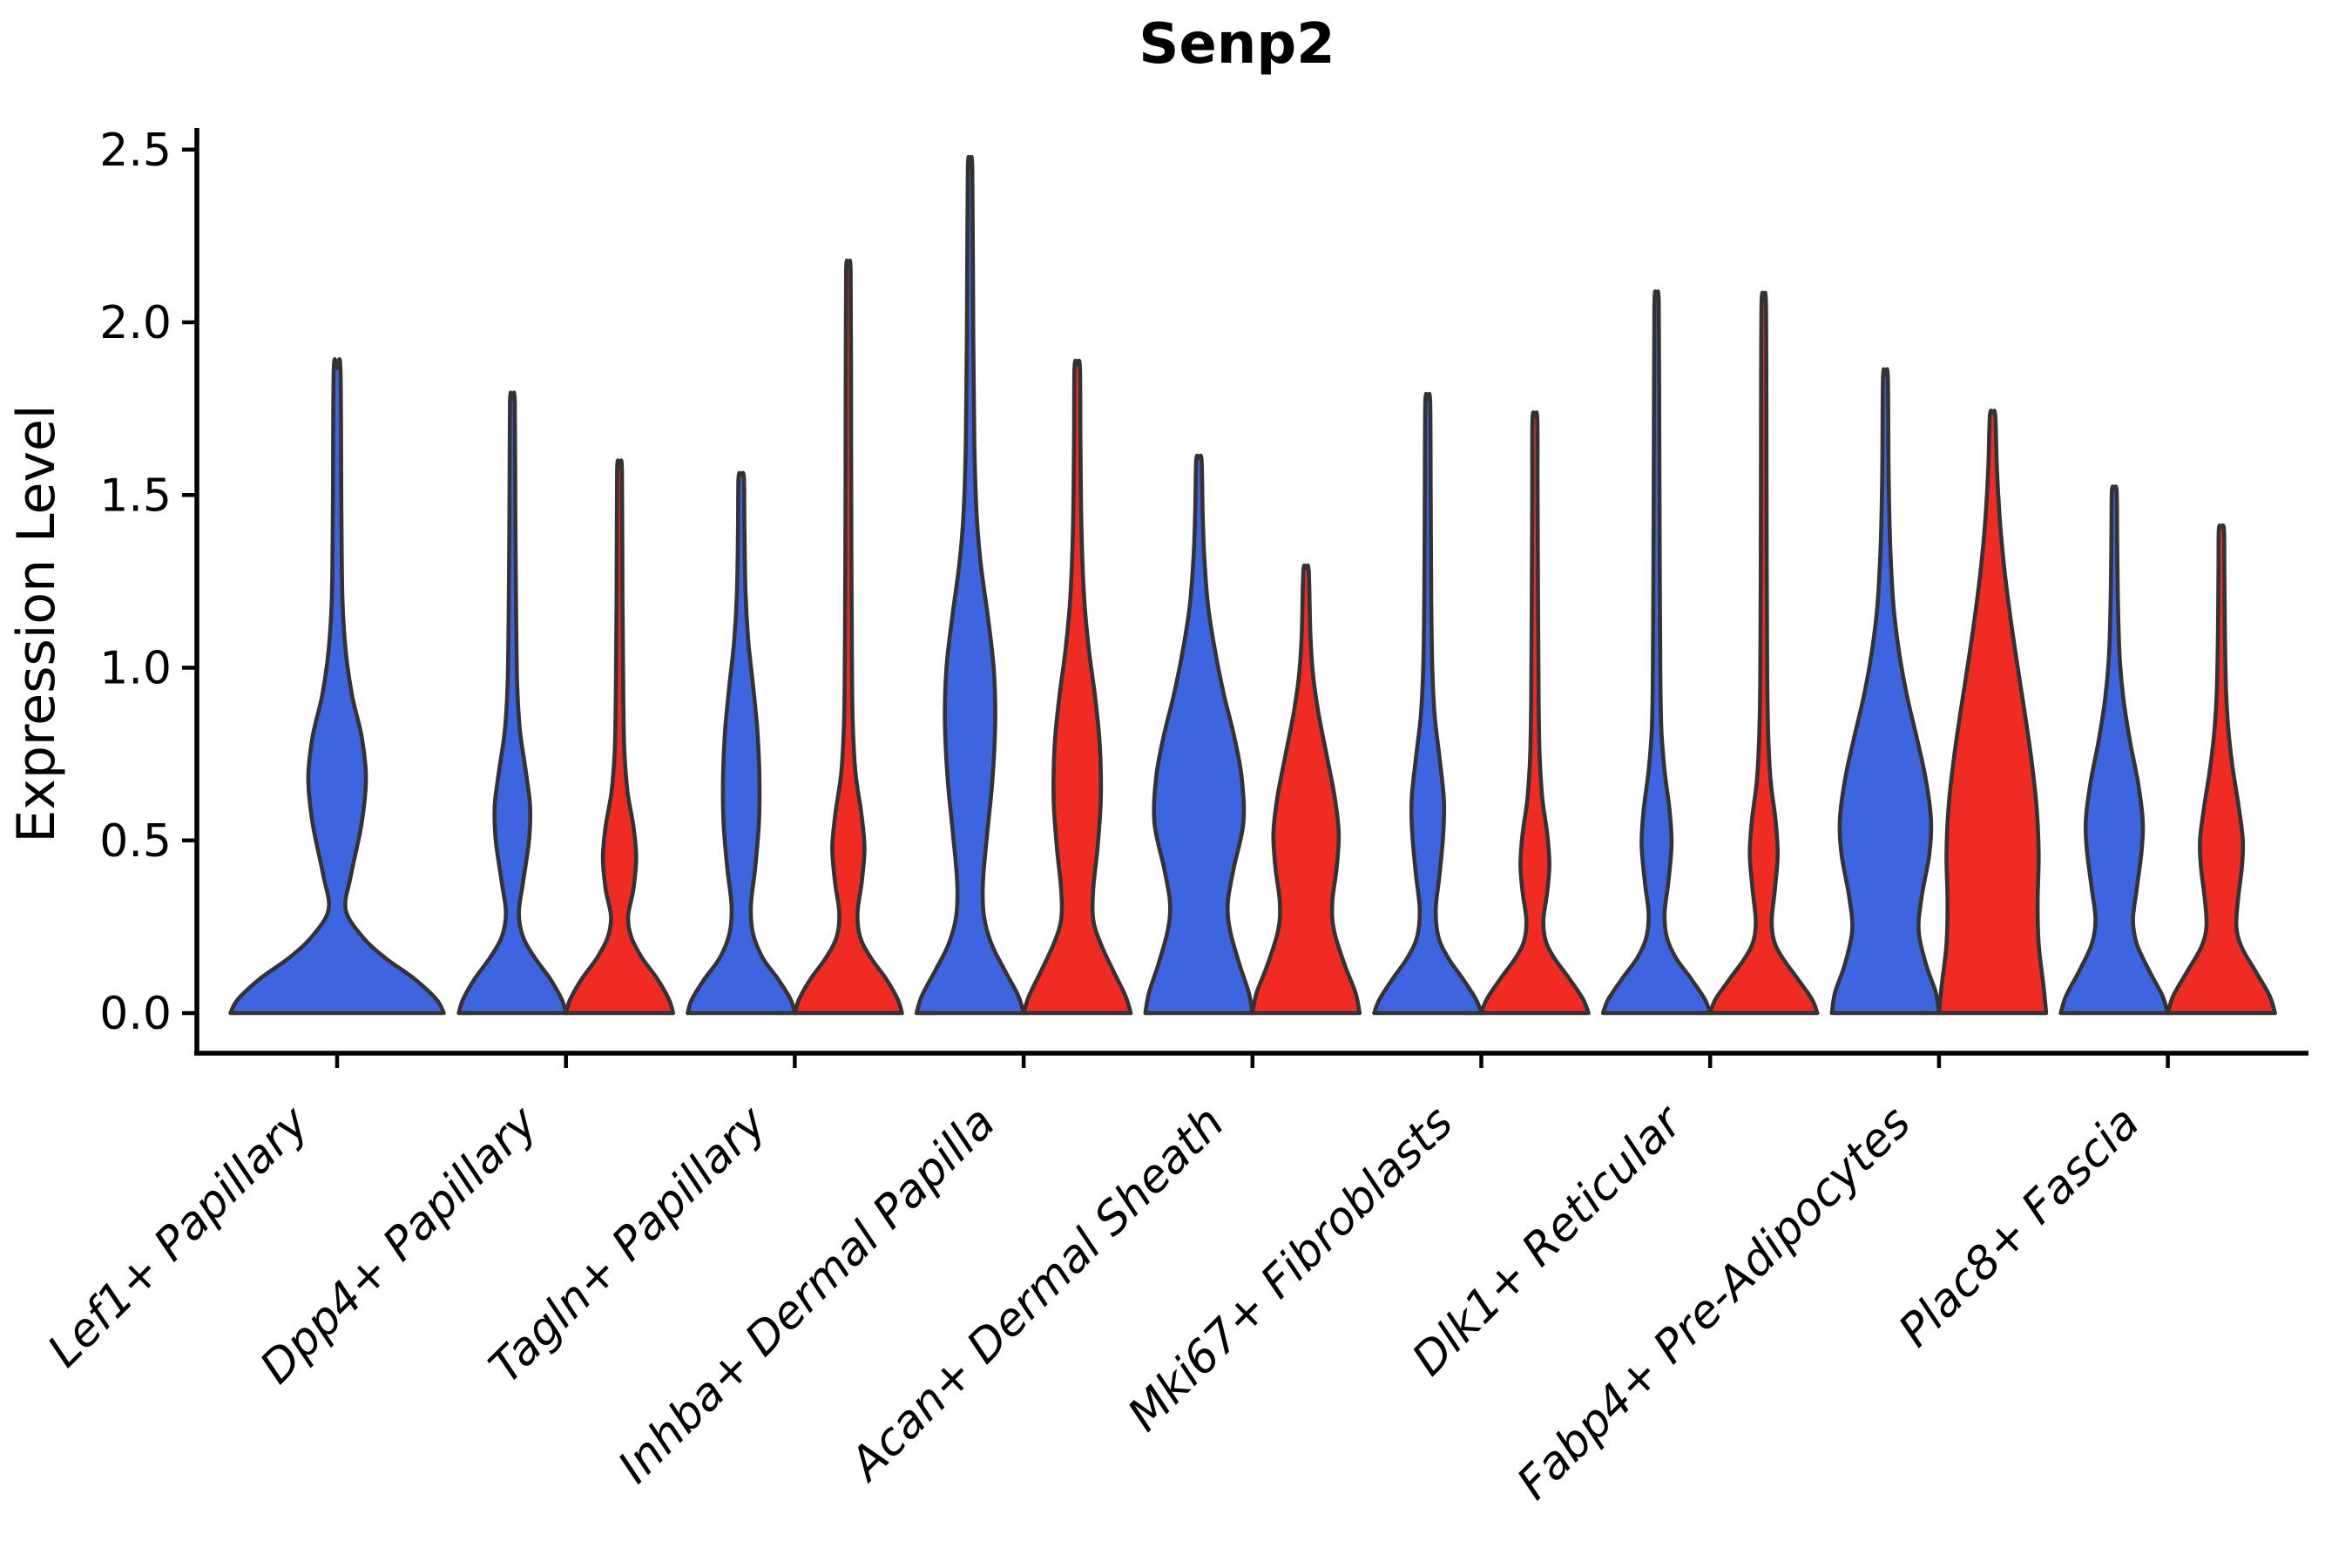  Describe the element at coordinates (741, 743) in the screenshot. I see `violin-blue-tagln-papillary` at that location.